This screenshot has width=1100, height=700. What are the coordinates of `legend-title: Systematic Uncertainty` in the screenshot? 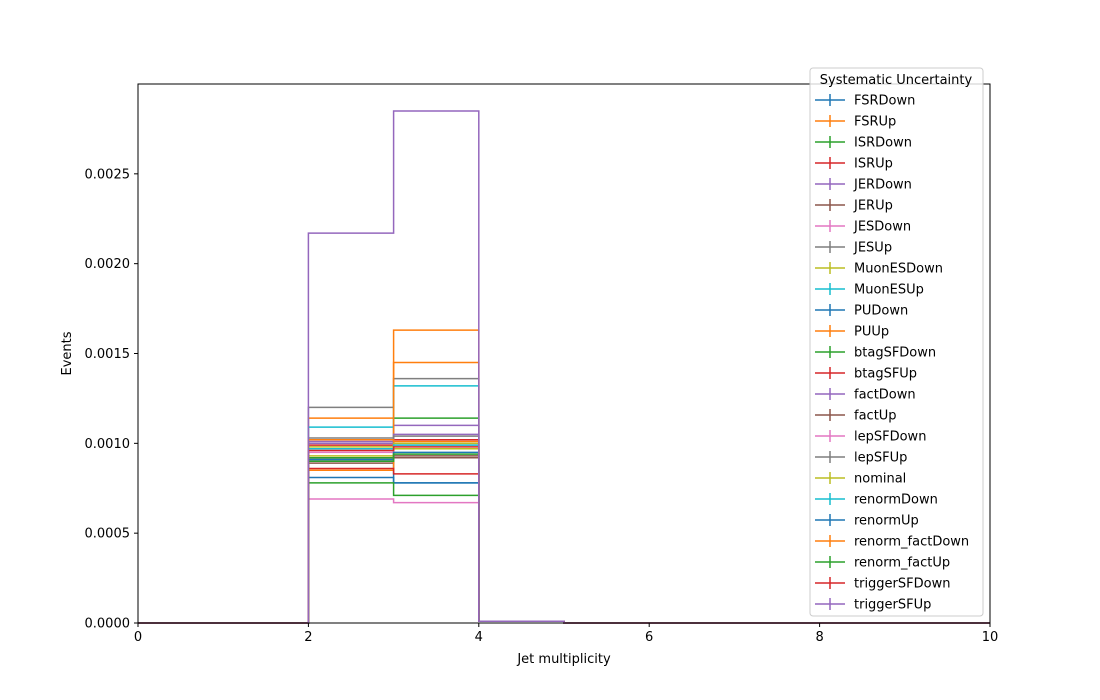 It's located at (896, 80).